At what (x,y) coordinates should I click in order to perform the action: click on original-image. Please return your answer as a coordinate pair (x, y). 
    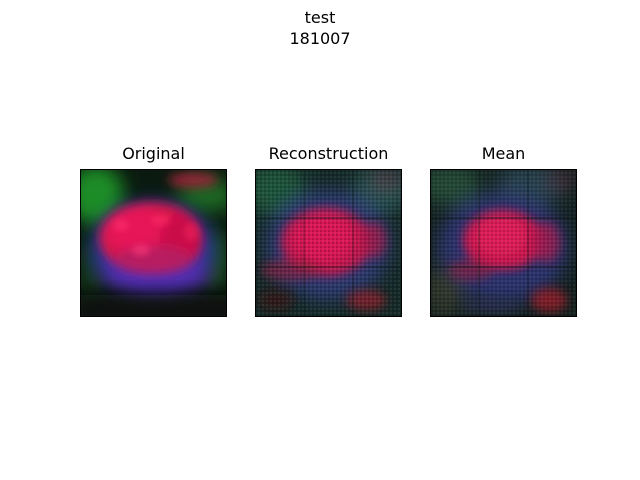
    Looking at the image, I should click on (153, 243).